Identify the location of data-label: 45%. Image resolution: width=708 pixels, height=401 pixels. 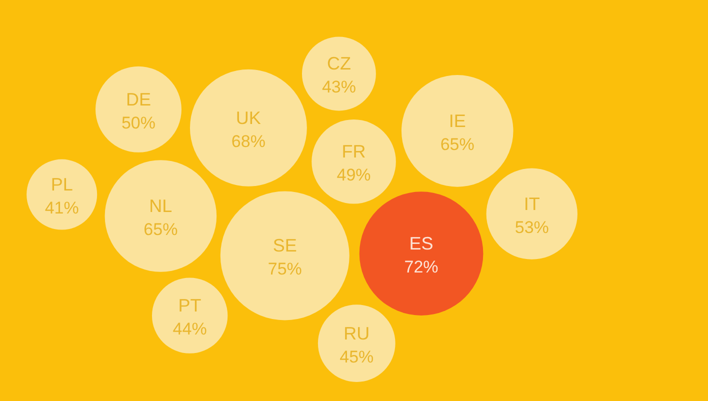
(357, 356).